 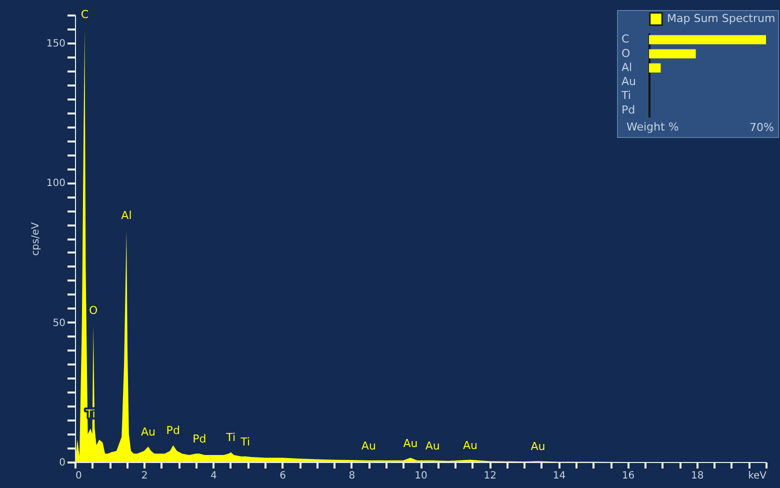 I want to click on y-tick-label: 50, so click(x=59, y=323).